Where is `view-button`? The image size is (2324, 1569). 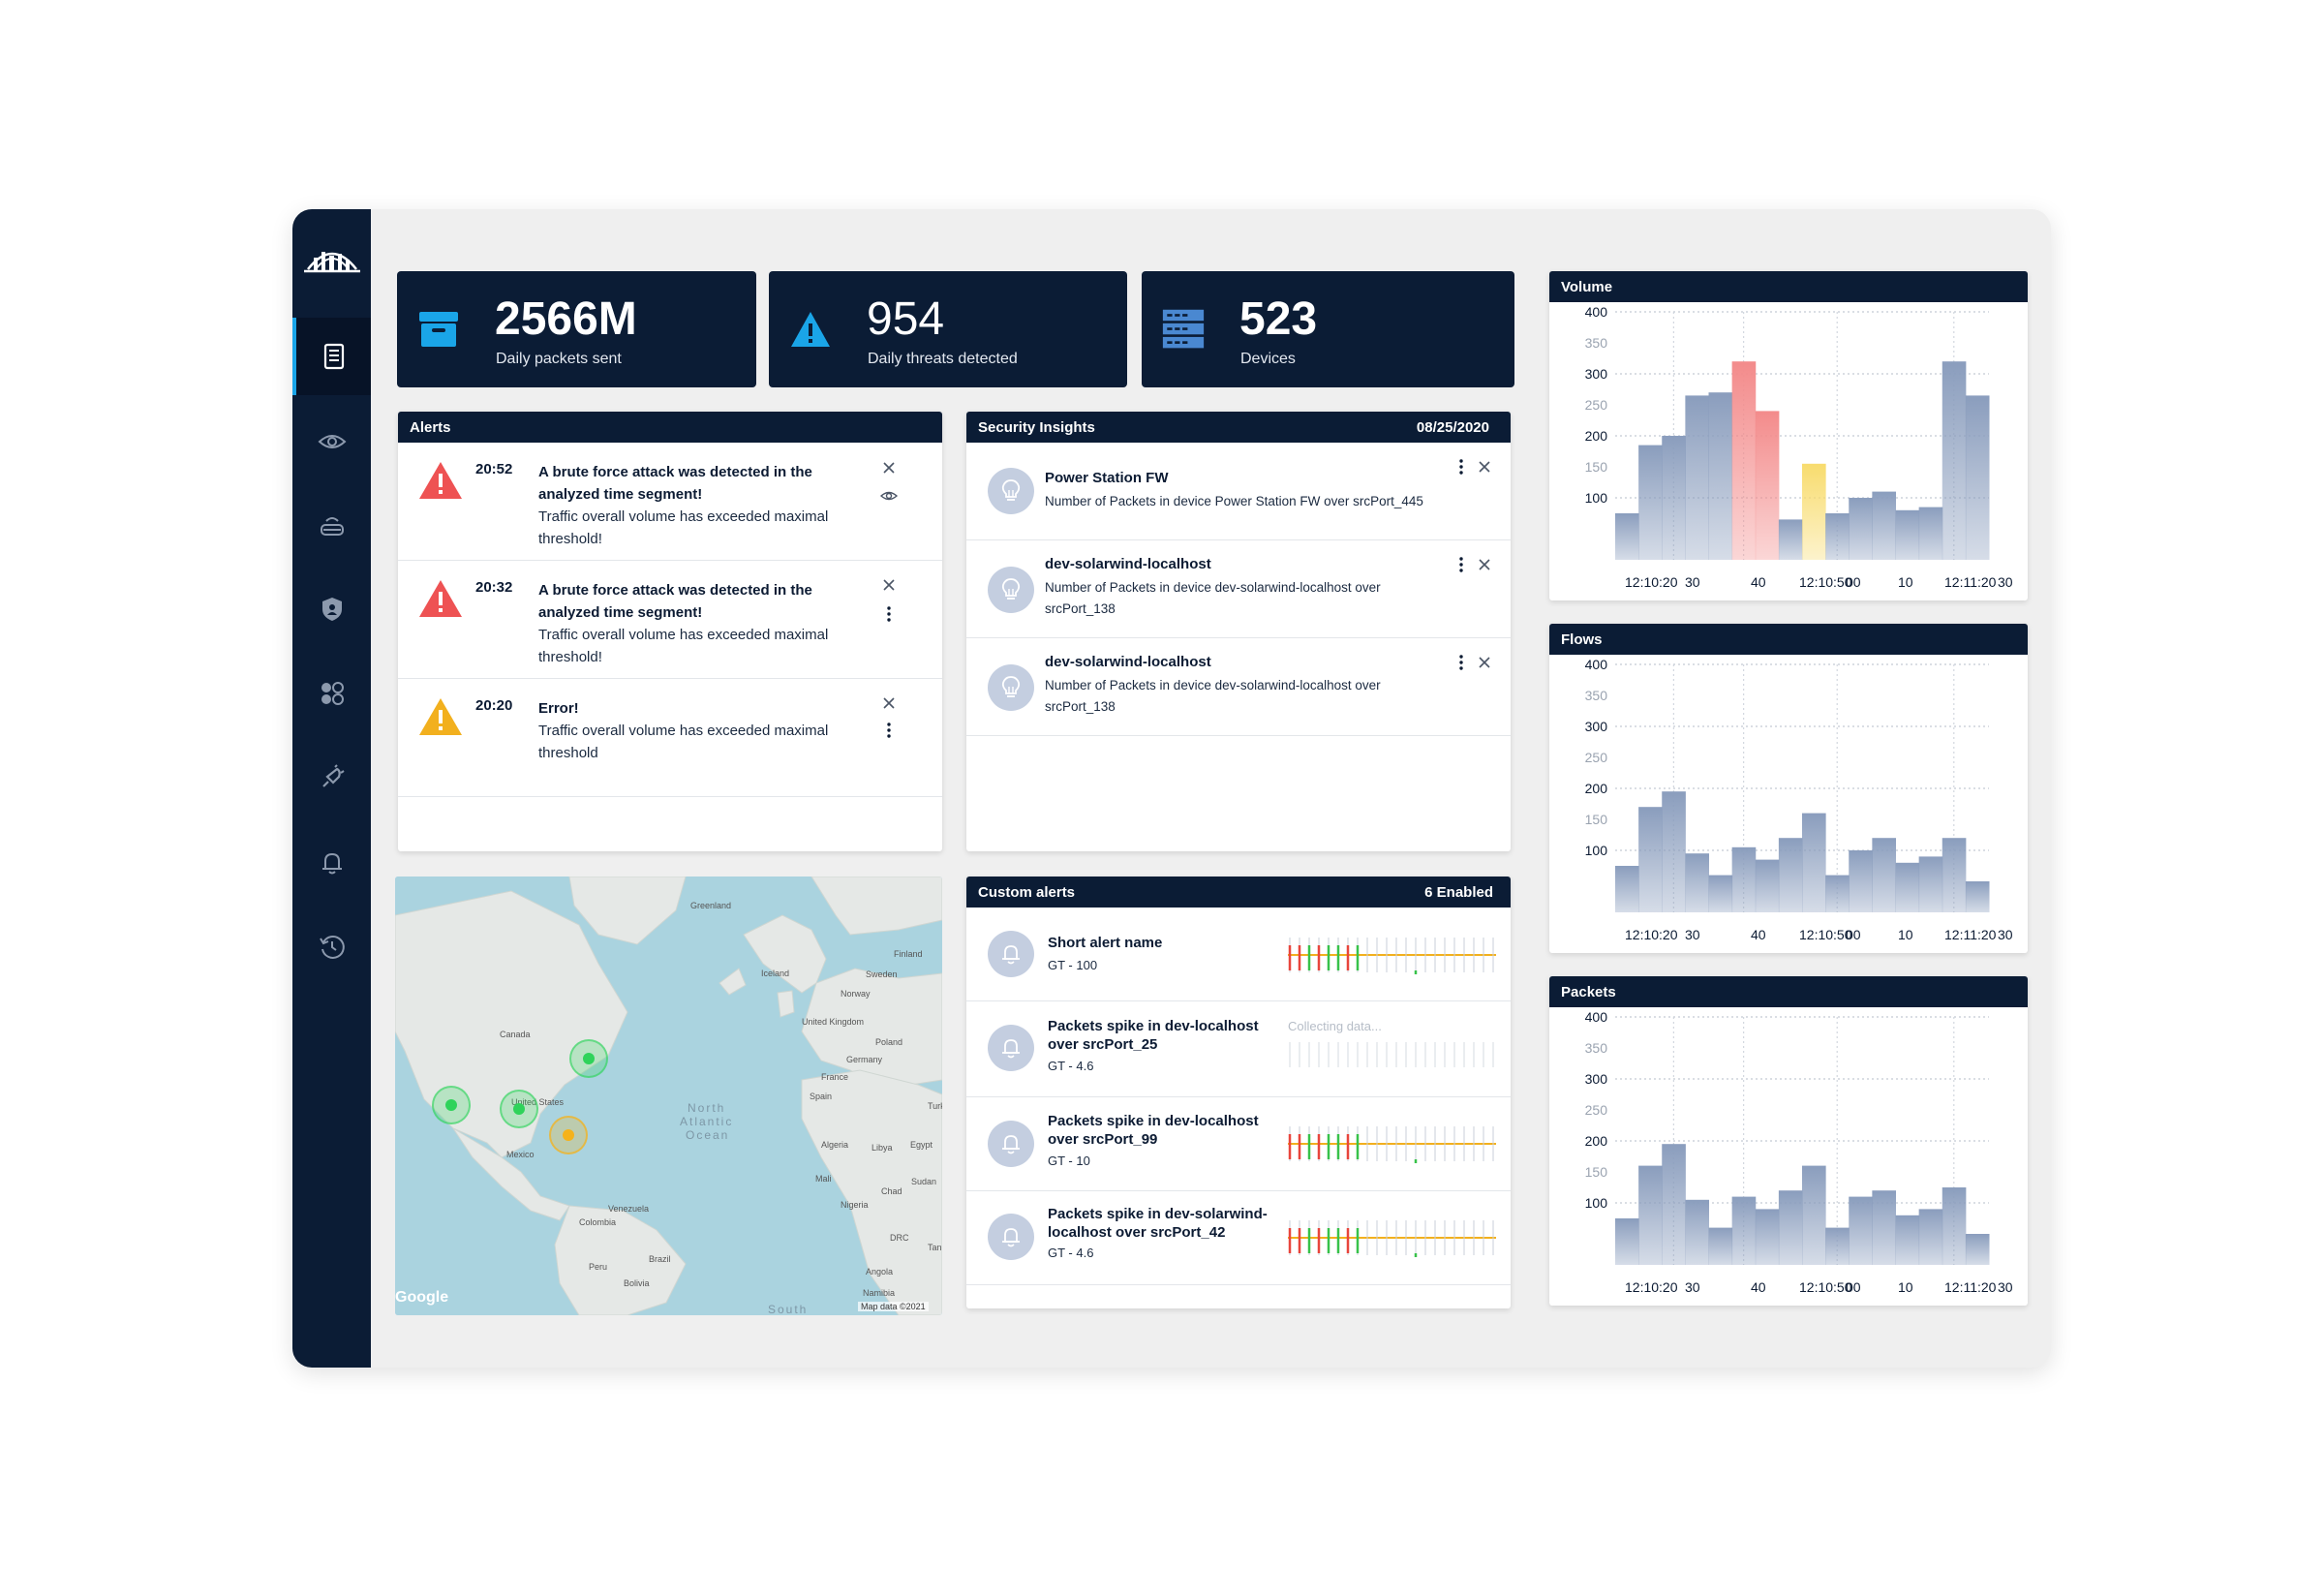 view-button is located at coordinates (889, 496).